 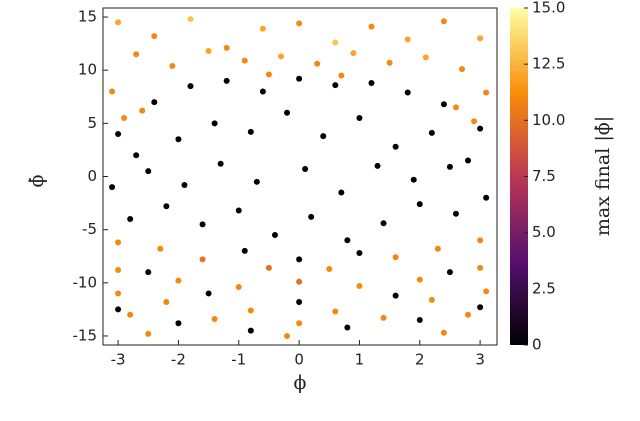 I want to click on colorbar-tick-label: 7.5, so click(x=544, y=176).